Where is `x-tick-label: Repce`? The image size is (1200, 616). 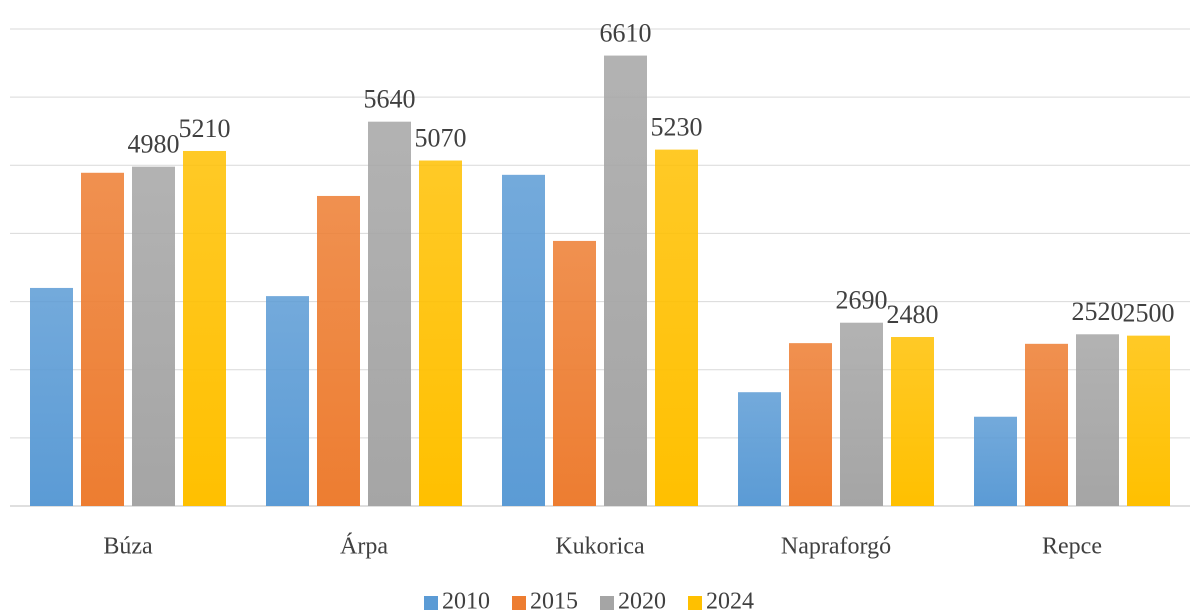
x-tick-label: Repce is located at coordinates (1072, 547).